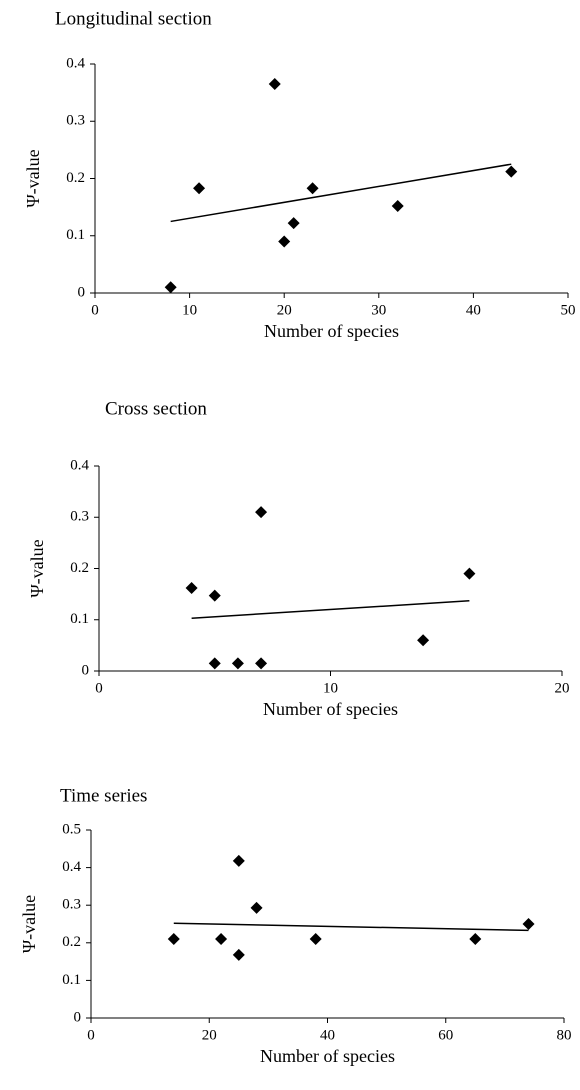  What do you see at coordinates (103, 795) in the screenshot?
I see `chart-title: Time series` at bounding box center [103, 795].